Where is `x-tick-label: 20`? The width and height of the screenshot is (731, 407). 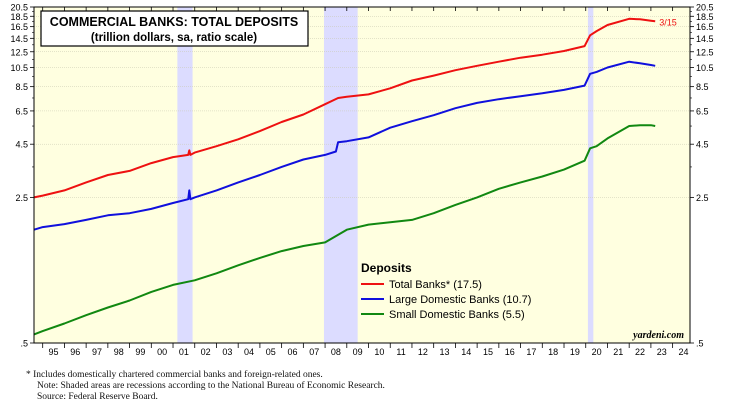
x-tick-label: 20 is located at coordinates (597, 352).